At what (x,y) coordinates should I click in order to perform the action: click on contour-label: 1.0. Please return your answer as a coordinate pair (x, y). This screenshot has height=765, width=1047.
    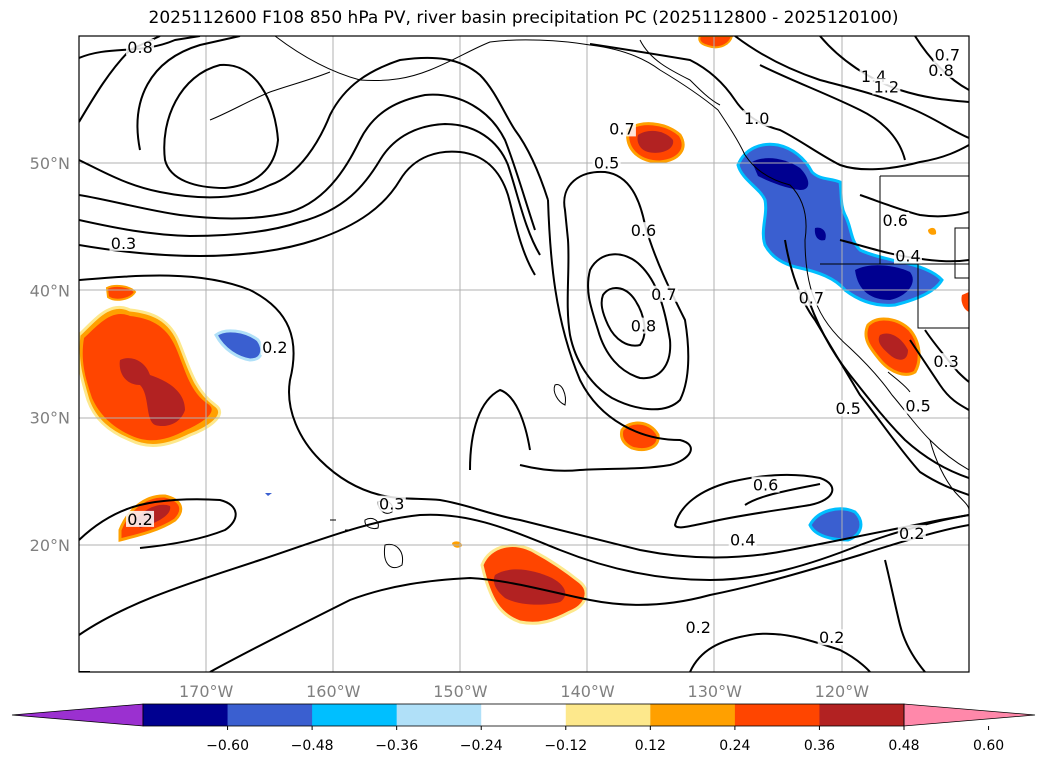
    Looking at the image, I should click on (756, 118).